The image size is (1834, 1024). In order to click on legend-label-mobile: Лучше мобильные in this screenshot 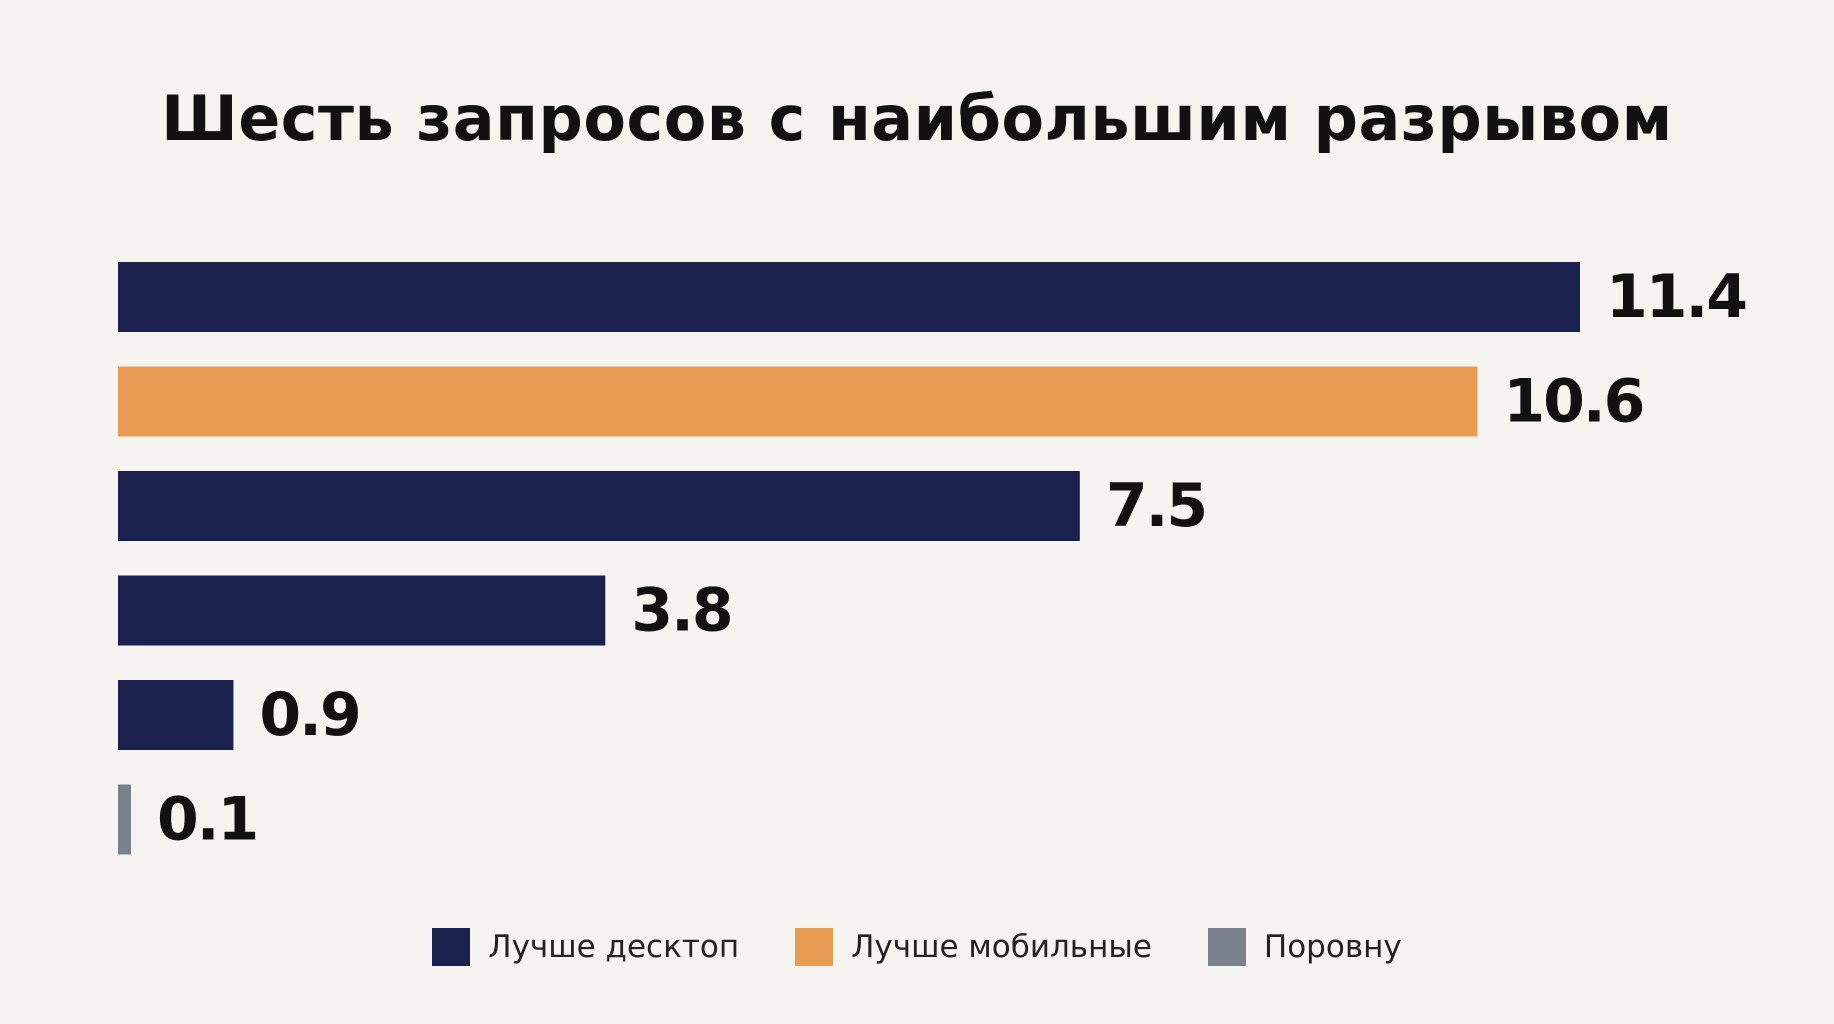, I will do `click(1001, 947)`.